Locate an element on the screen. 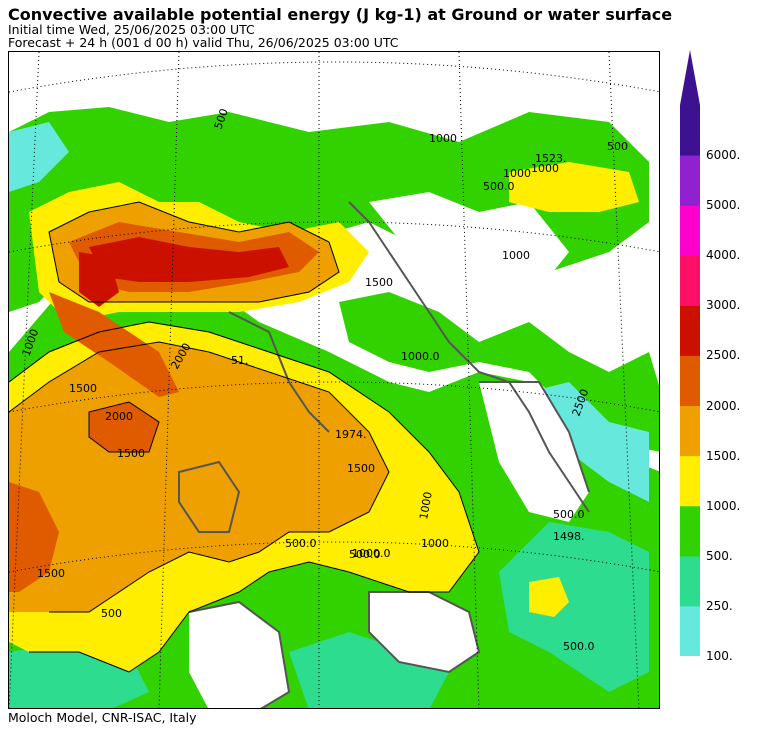  colorbar-canvas is located at coordinates (690, 353).